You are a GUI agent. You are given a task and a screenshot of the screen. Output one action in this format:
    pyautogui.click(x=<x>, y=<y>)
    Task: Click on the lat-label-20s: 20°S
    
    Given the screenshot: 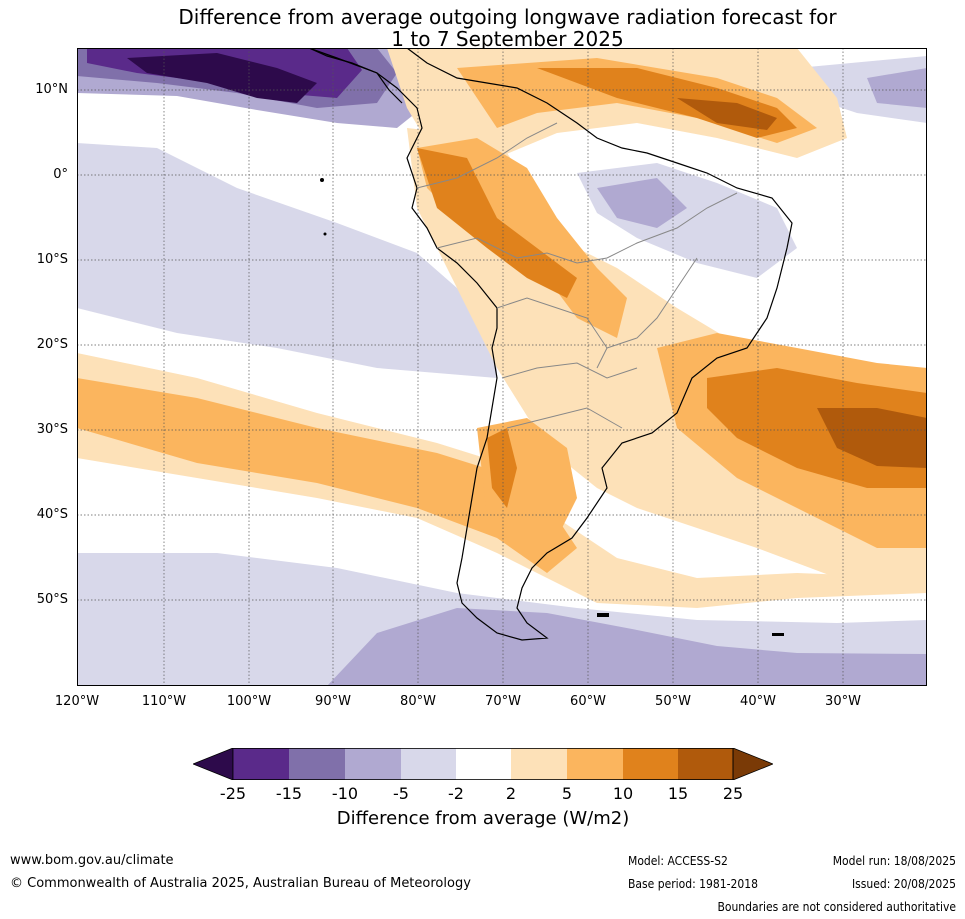 What is the action you would take?
    pyautogui.click(x=52, y=344)
    